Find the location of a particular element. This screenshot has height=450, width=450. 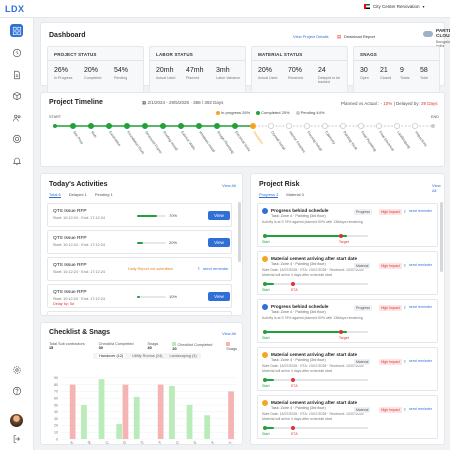

activity-progress-pct: 70% is located at coordinates (173, 215).